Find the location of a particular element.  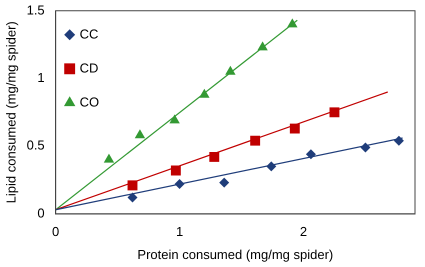

legend-label: CD is located at coordinates (89, 68).